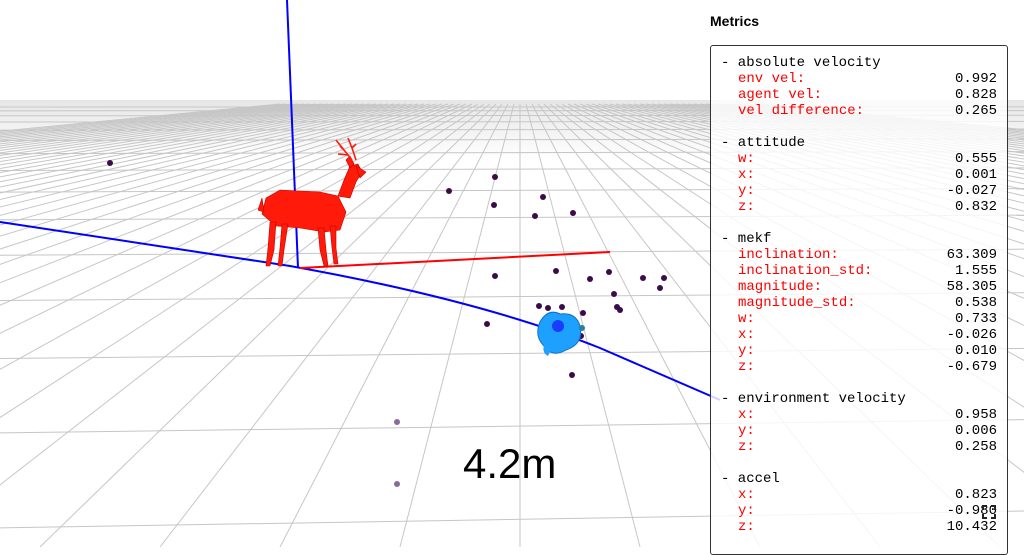 Image resolution: width=1024 pixels, height=555 pixels. What do you see at coordinates (976, 447) in the screenshot?
I see `metric-value: 0.258` at bounding box center [976, 447].